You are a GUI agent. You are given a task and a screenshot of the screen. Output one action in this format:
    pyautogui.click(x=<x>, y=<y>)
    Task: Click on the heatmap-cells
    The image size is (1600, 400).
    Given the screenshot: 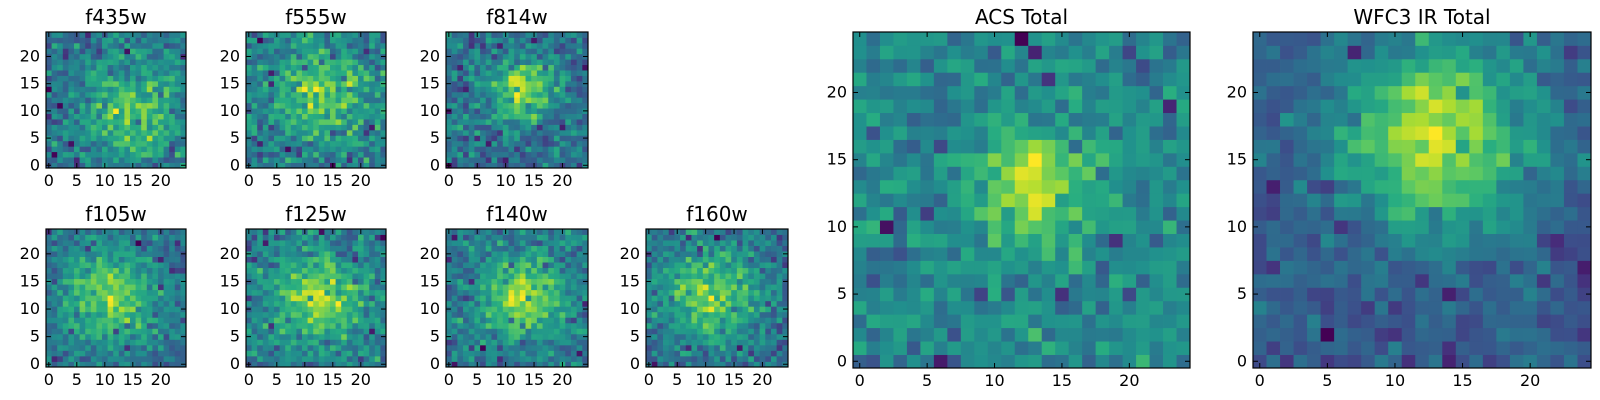 What is the action you would take?
    pyautogui.click(x=517, y=100)
    